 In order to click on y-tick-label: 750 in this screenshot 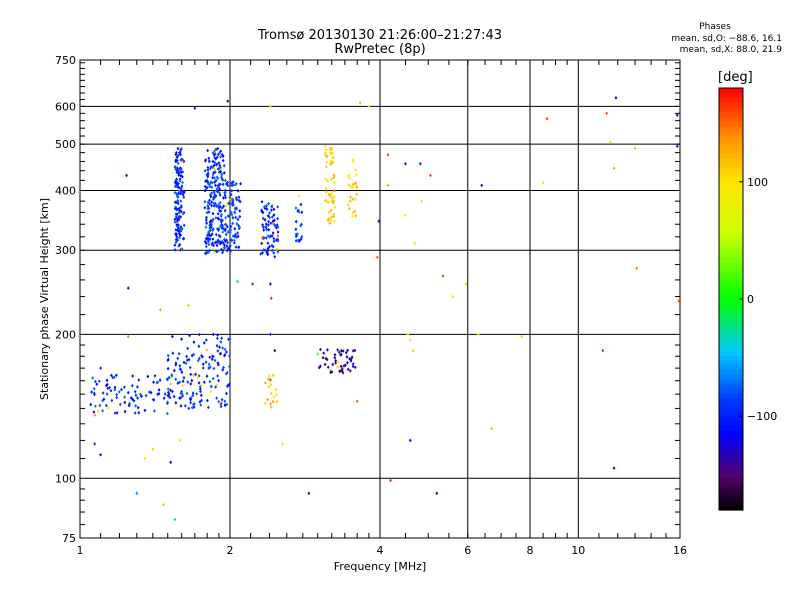, I will do `click(65, 60)`.